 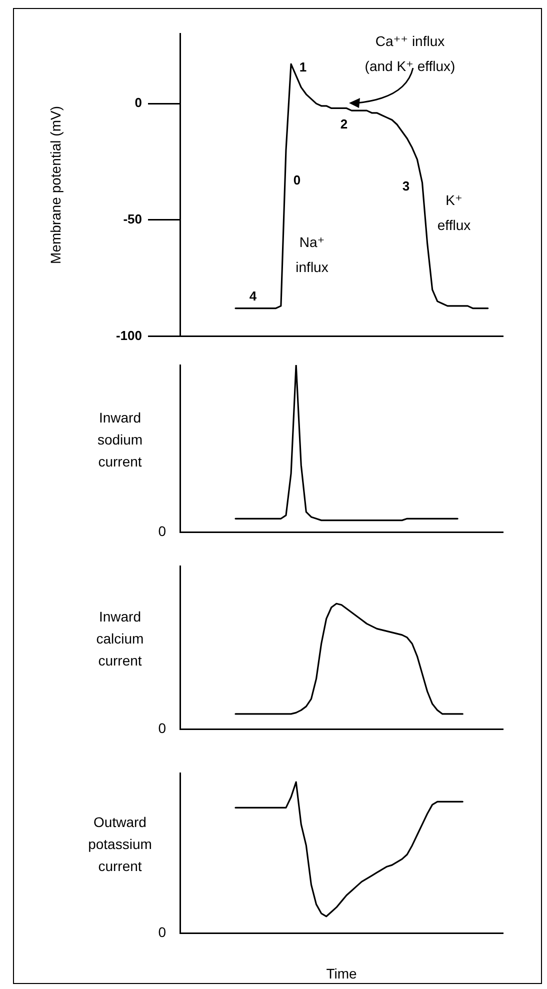 What do you see at coordinates (129, 335) in the screenshot?
I see `y-tick-label: -100` at bounding box center [129, 335].